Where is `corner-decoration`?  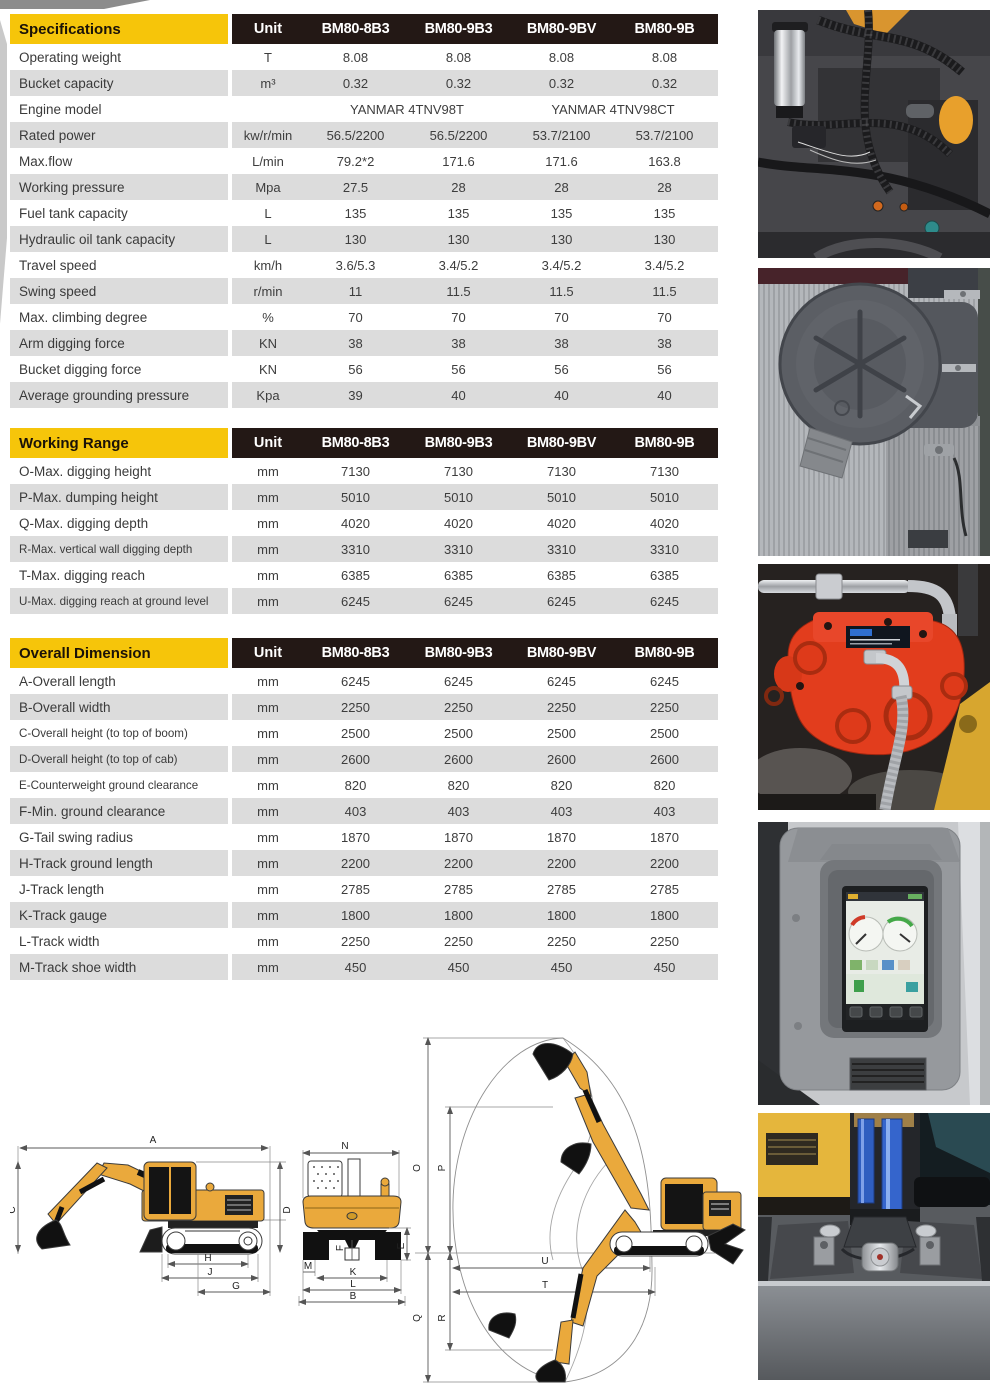
corner-decoration is located at coordinates (75, 162).